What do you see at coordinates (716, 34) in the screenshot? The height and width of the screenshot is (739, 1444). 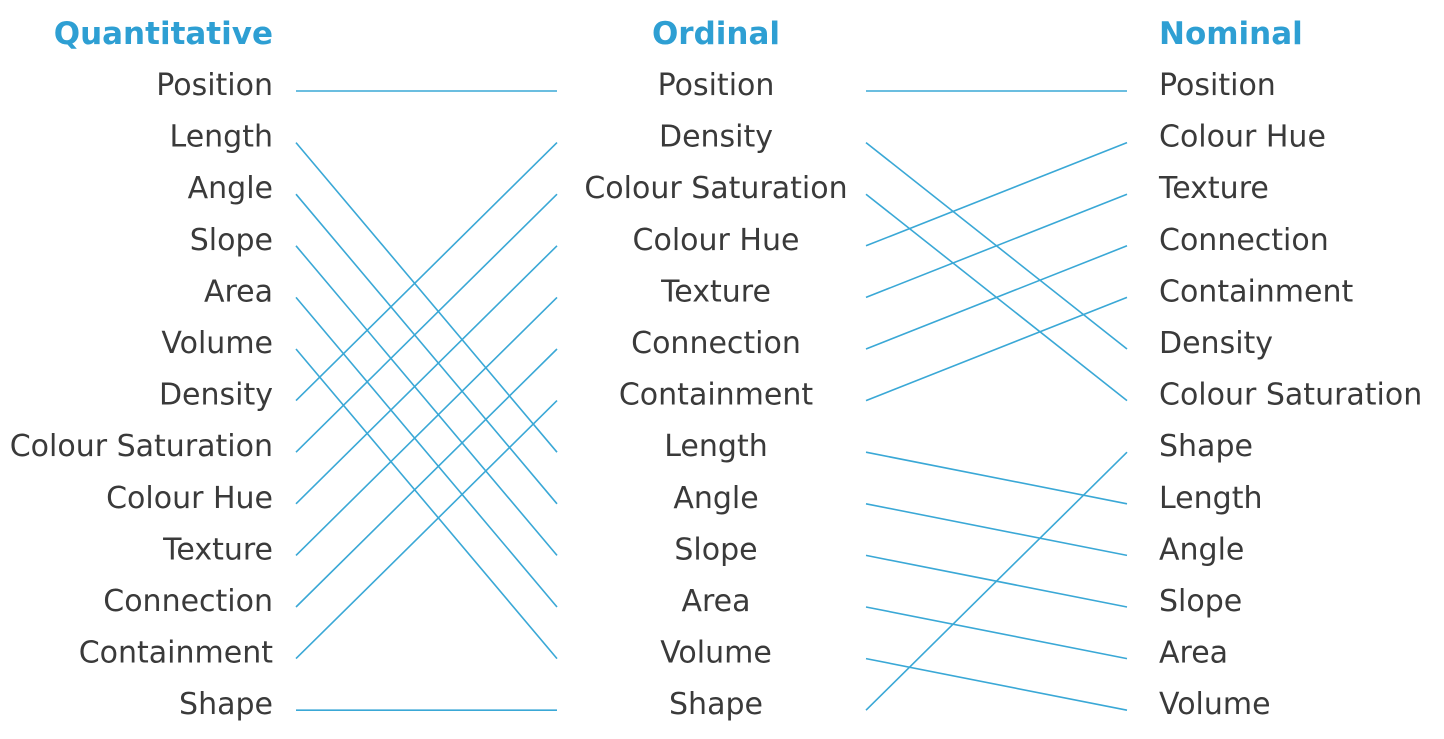 I see `heading-ordinal: Ordinal` at bounding box center [716, 34].